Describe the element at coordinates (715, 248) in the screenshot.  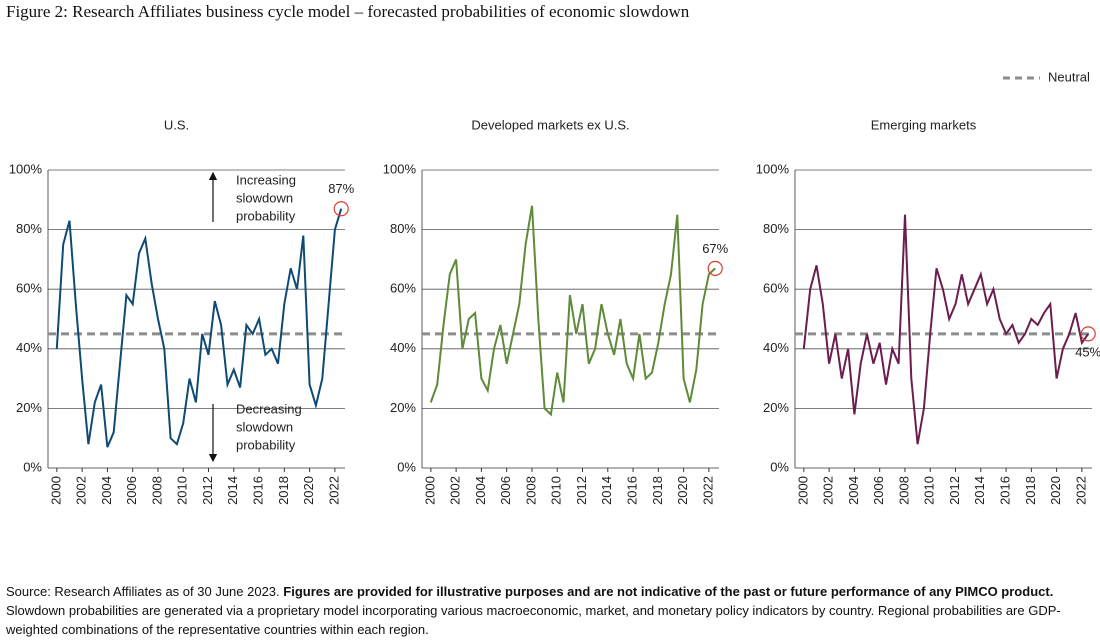
I see `value-label: 67%` at that location.